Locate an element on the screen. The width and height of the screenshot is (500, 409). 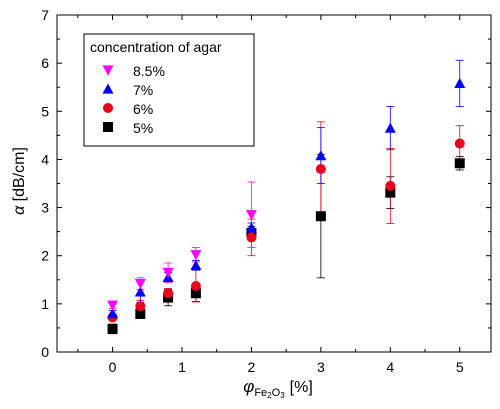
x-tick-label: 1 is located at coordinates (182, 367).